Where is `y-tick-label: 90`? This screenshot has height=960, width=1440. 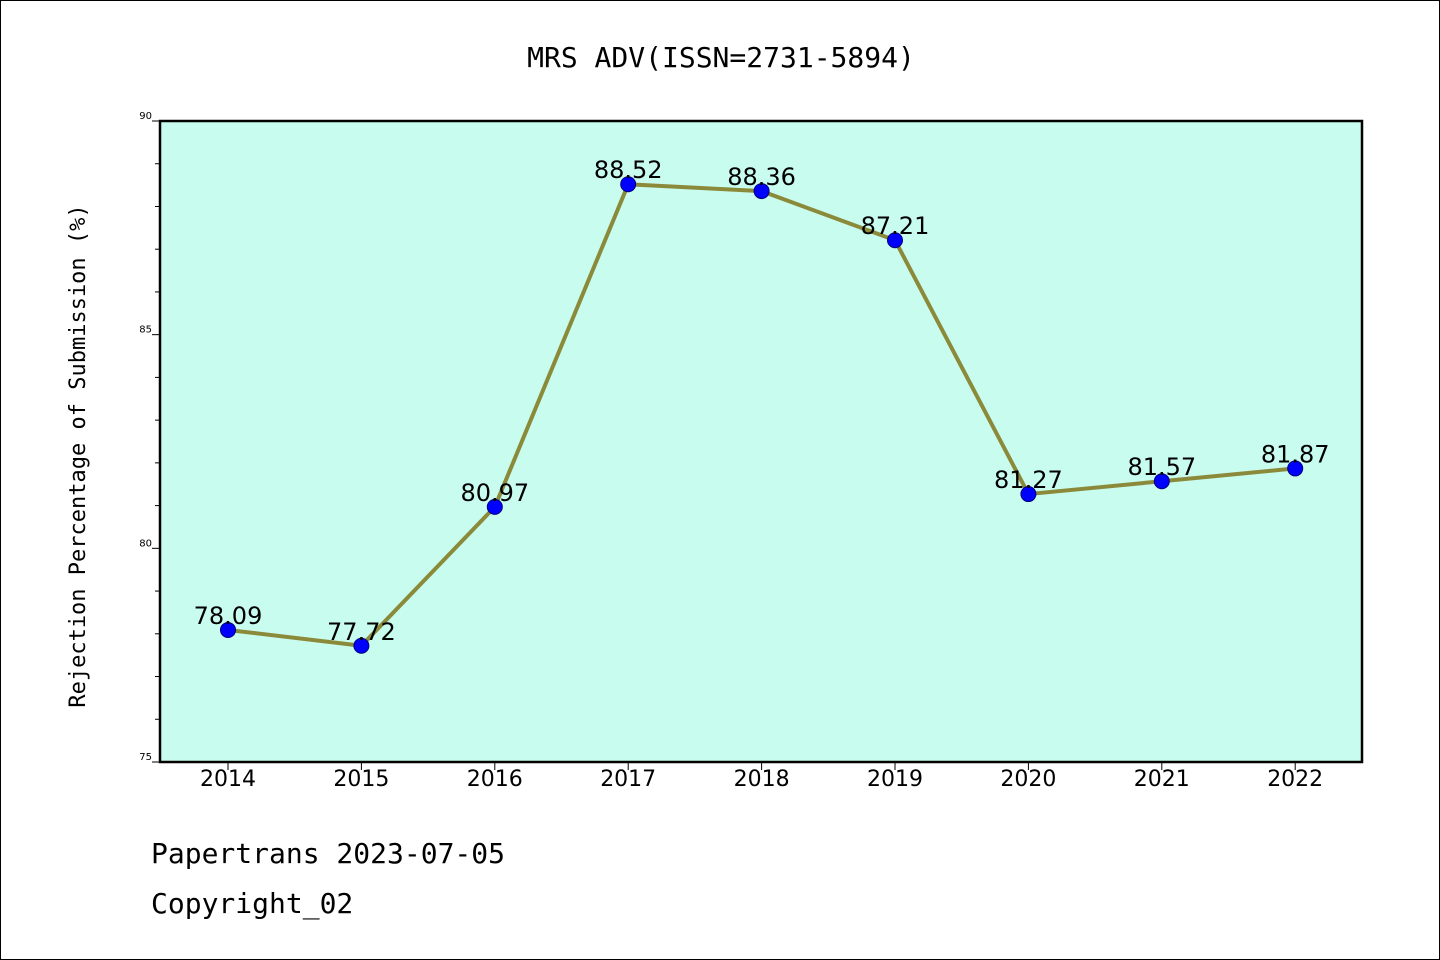
y-tick-label: 90 is located at coordinates (145, 116).